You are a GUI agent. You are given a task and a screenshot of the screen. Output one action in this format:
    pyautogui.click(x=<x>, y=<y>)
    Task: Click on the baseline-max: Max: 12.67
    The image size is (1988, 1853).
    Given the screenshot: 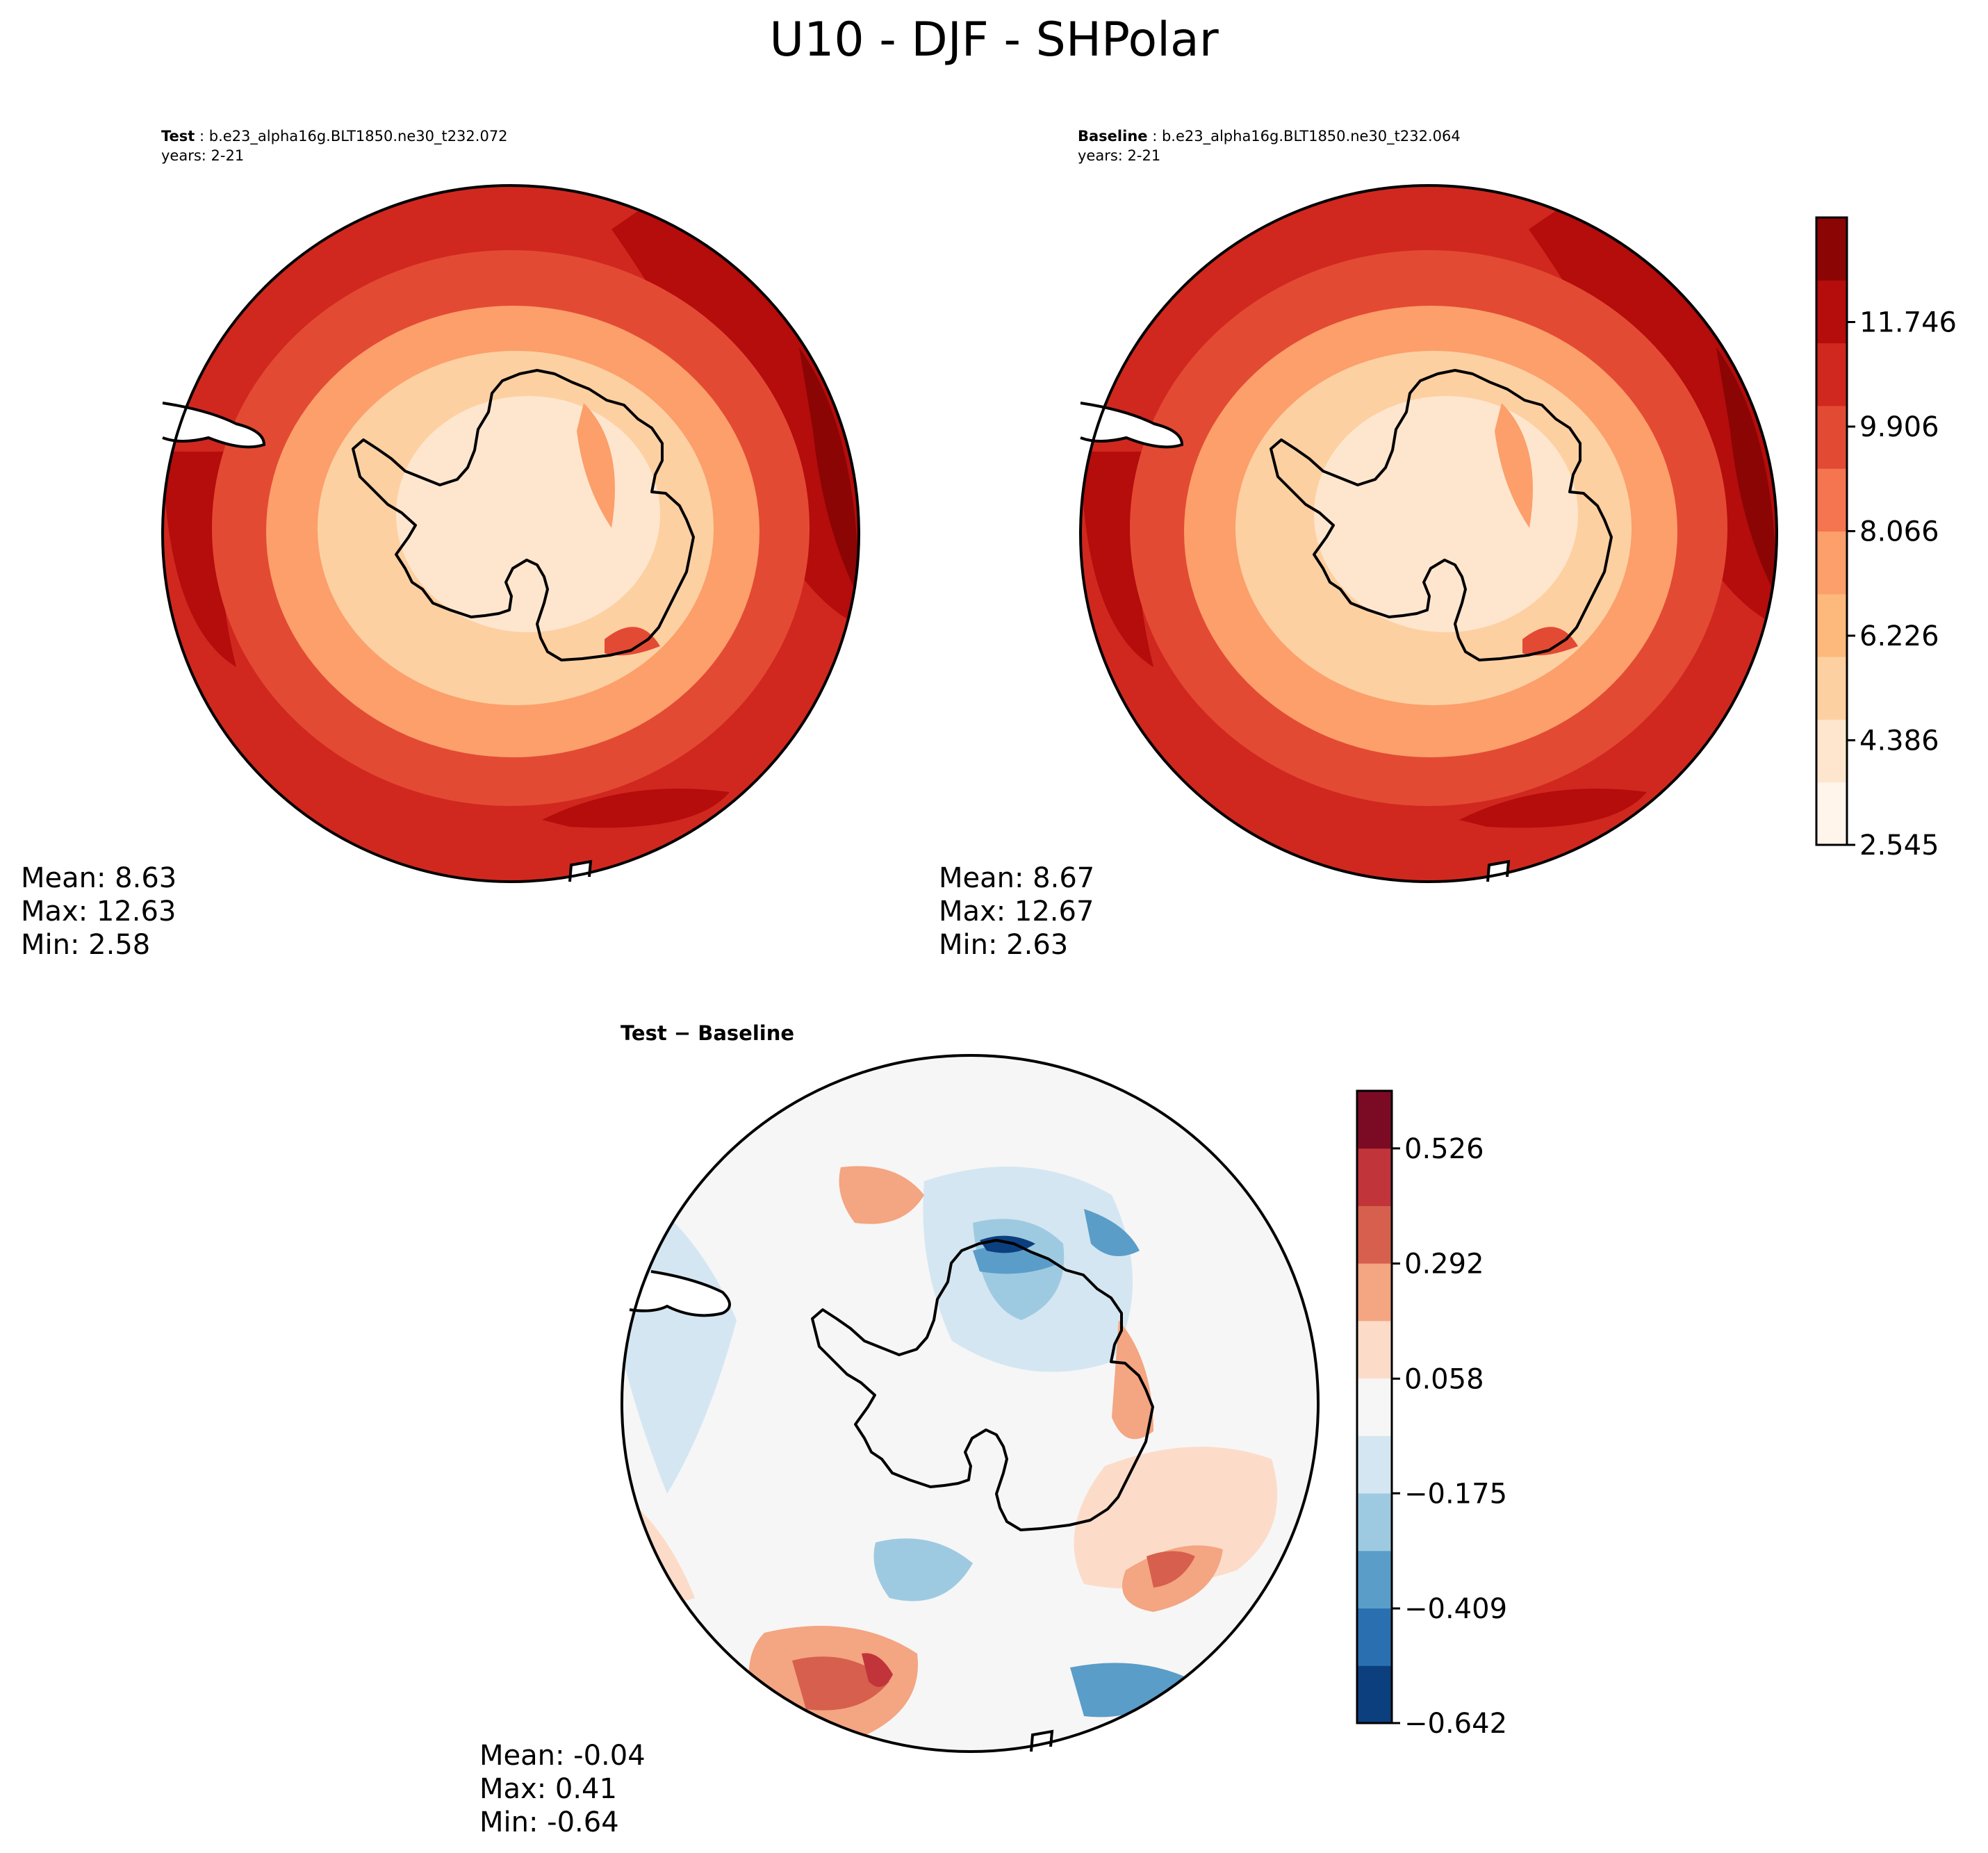 What is the action you would take?
    pyautogui.click(x=1016, y=912)
    